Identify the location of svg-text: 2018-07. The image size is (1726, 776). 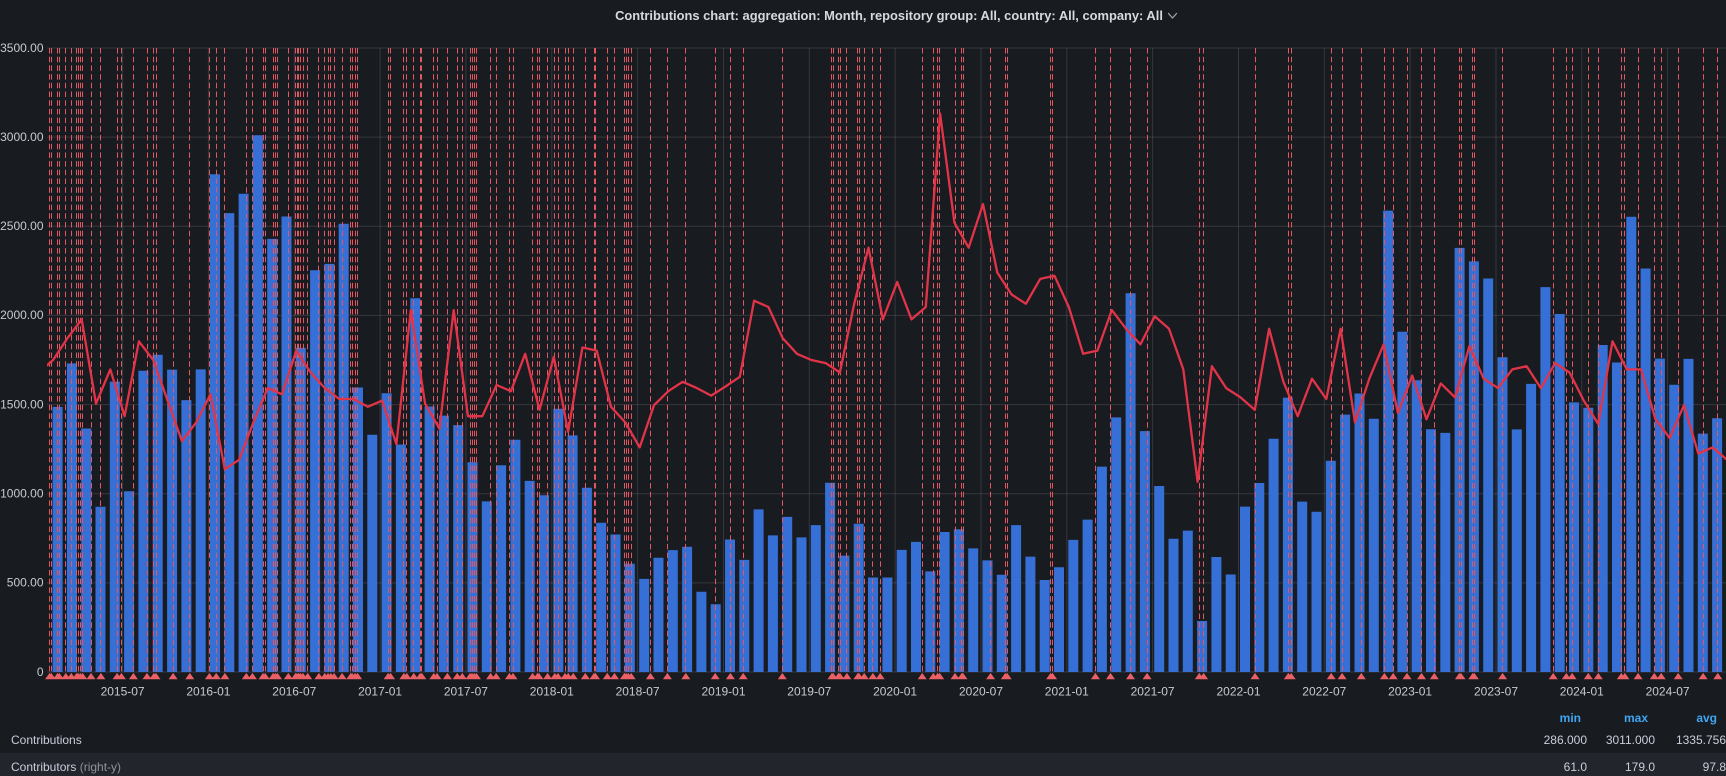
(638, 692).